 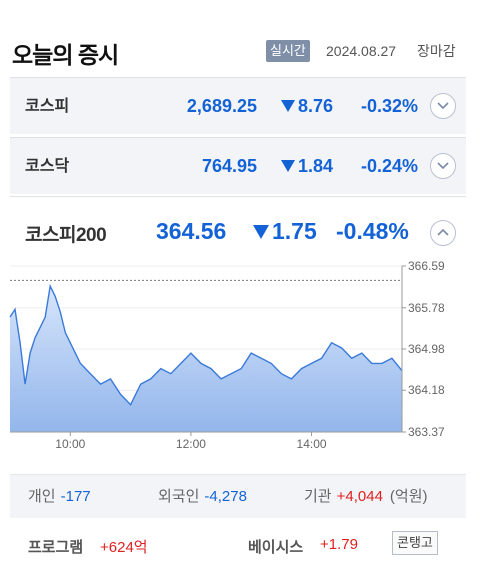 I want to click on y-tick-label: 364.98, so click(x=426, y=349).